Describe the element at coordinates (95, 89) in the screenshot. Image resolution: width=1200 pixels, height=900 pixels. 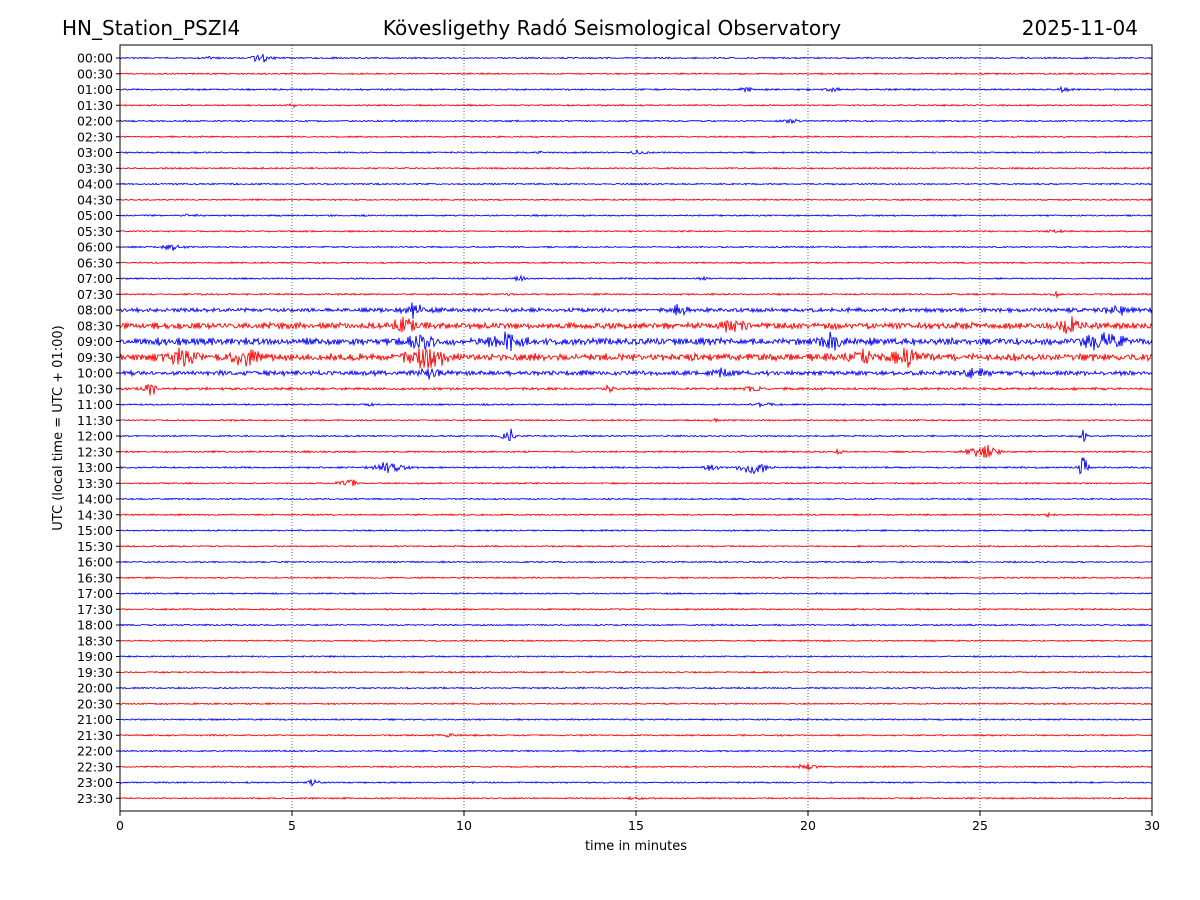
I see `y-tick-label: 01:00` at that location.